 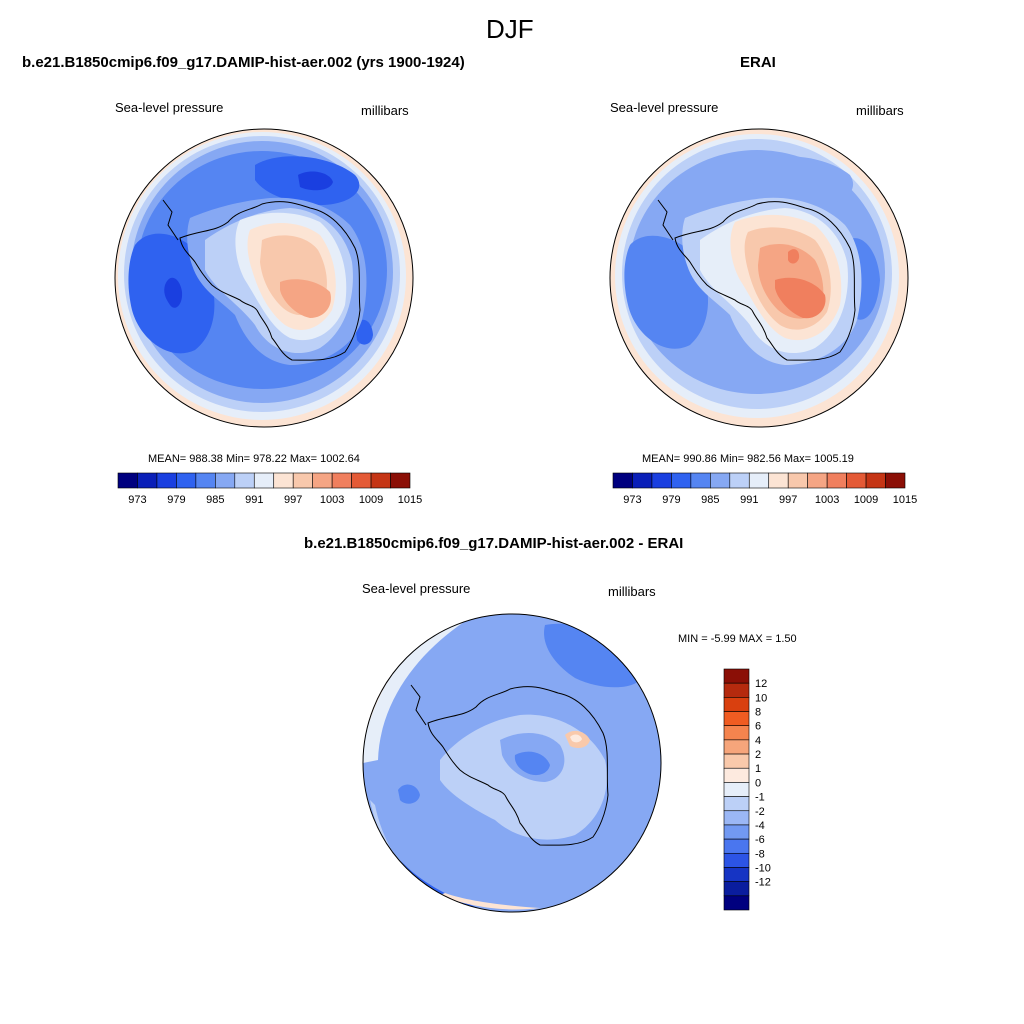 What do you see at coordinates (416, 588) in the screenshot?
I see `panel3-variable-label: Sea-level pressure` at bounding box center [416, 588].